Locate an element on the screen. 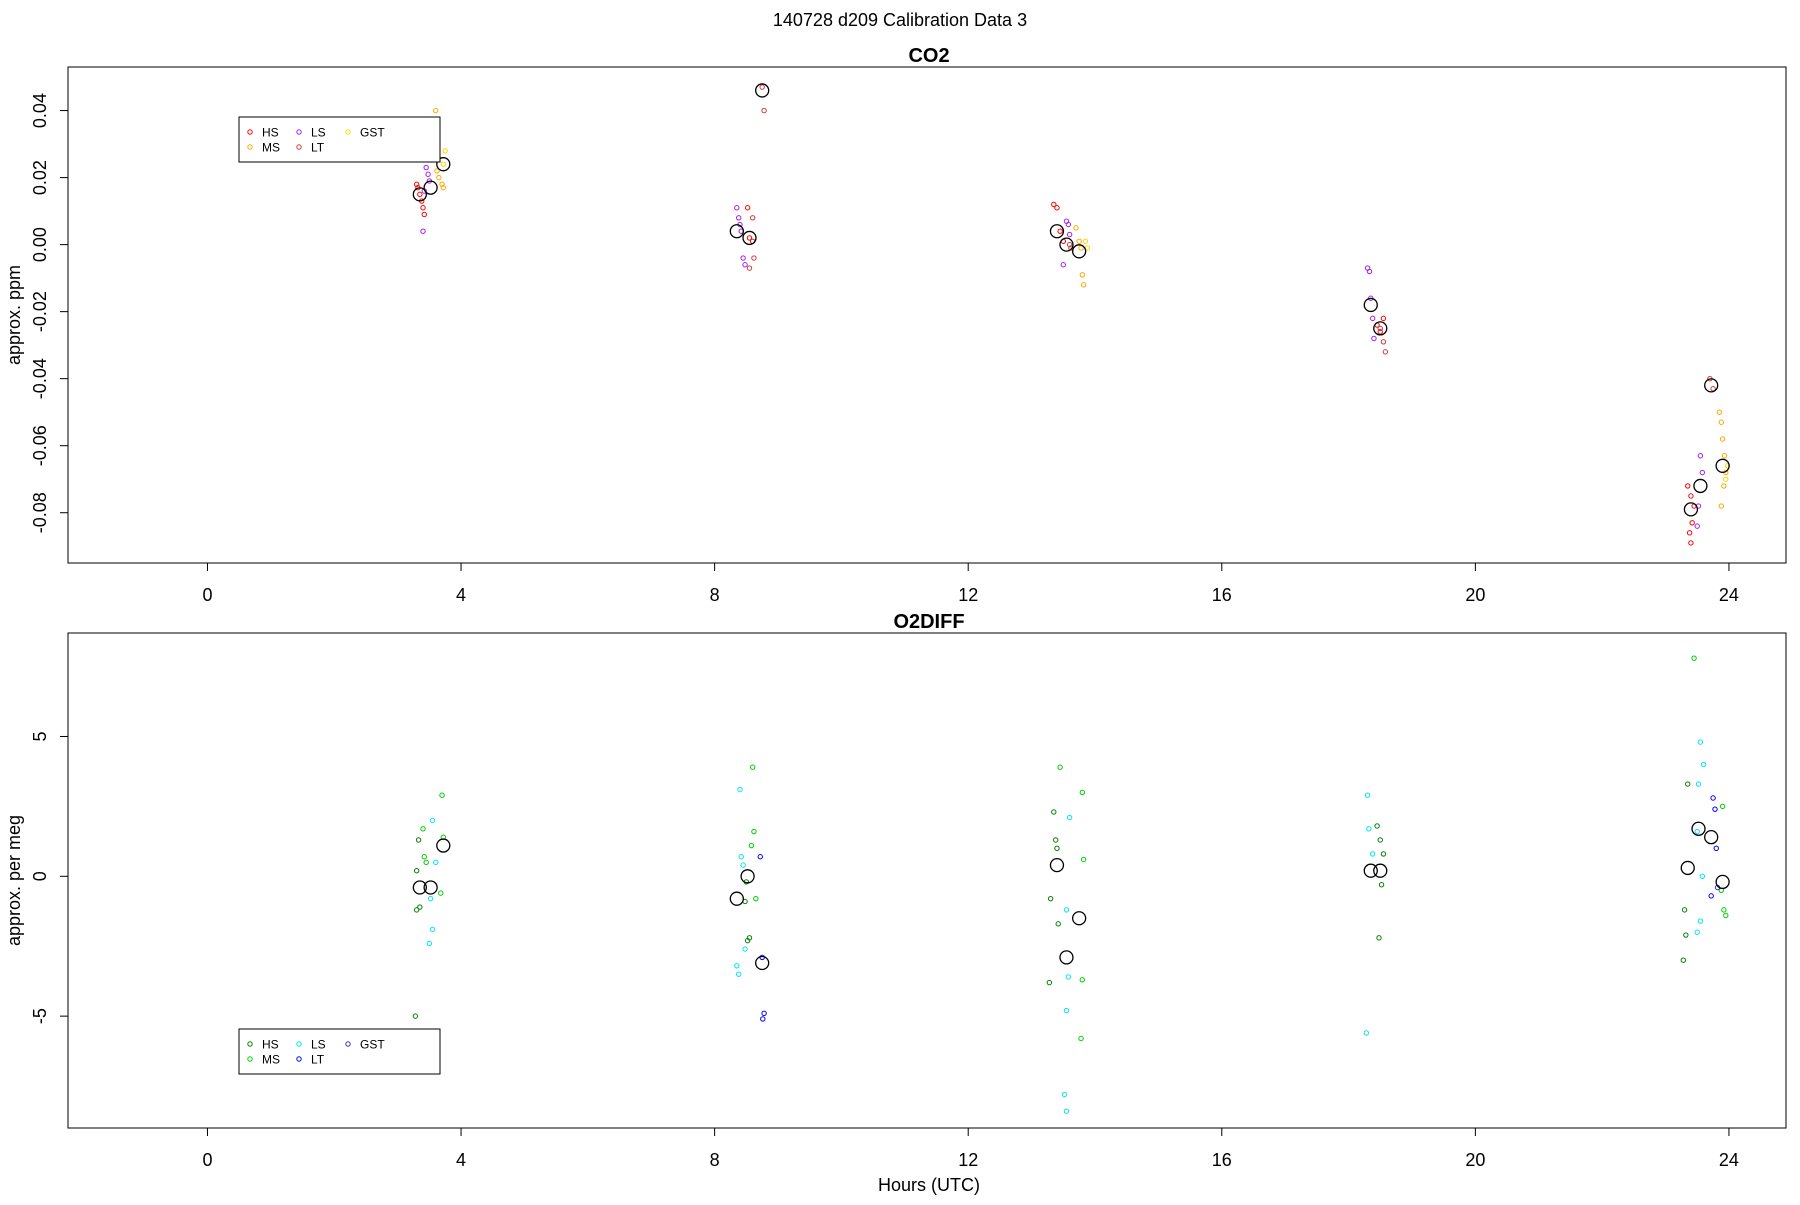 This screenshot has width=1800, height=1205. panel1-y-tick-label: -0.02 is located at coordinates (40, 311).